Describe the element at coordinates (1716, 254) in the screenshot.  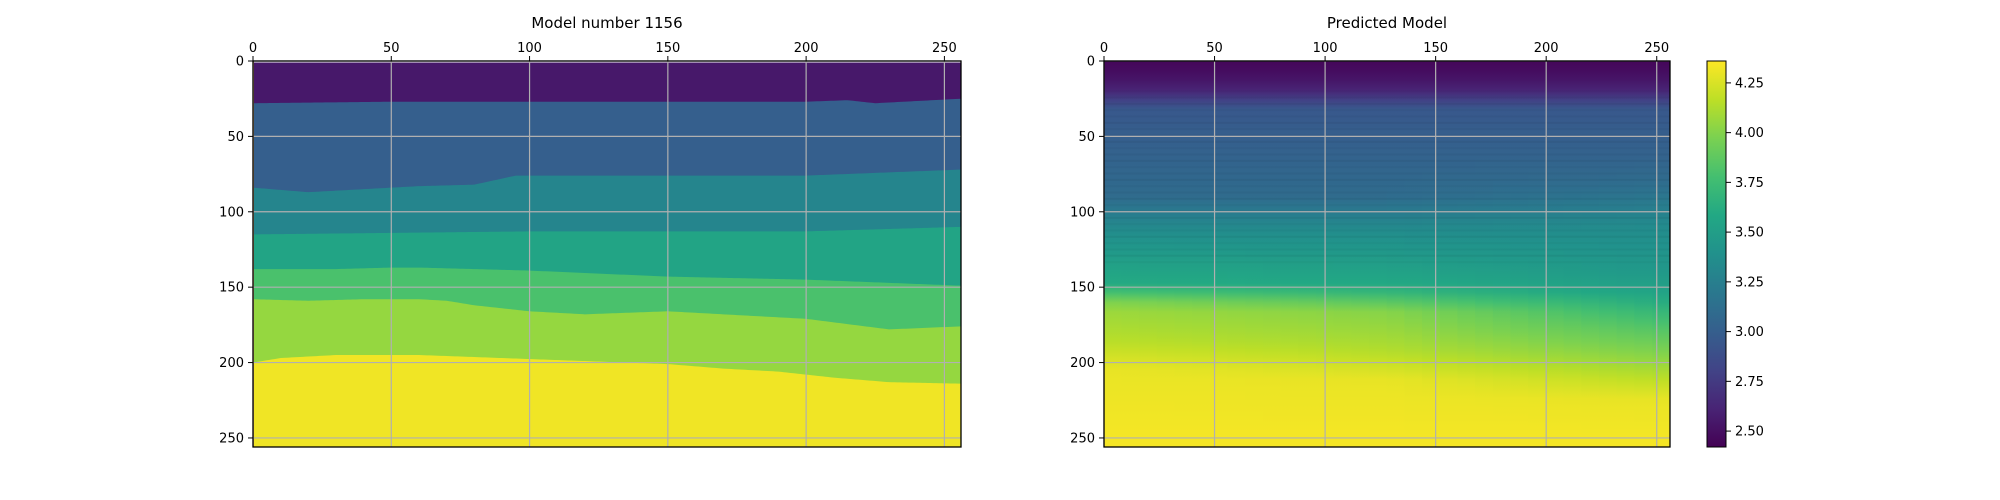
I see `colorbar-gradient` at that location.